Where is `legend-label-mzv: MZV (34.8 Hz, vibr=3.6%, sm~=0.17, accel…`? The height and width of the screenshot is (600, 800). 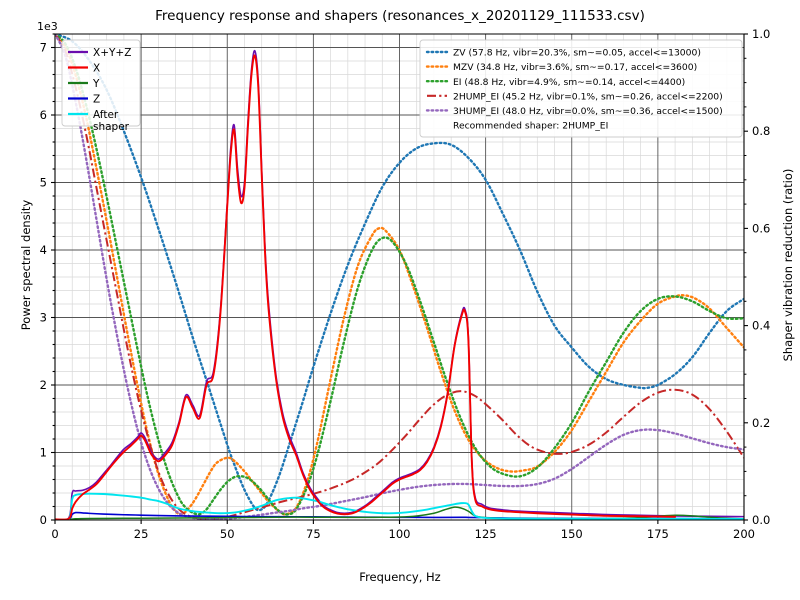
legend-label-mzv: MZV (34.8 Hz, vibr=3.6%, sm~=0.17, accel… is located at coordinates (575, 67).